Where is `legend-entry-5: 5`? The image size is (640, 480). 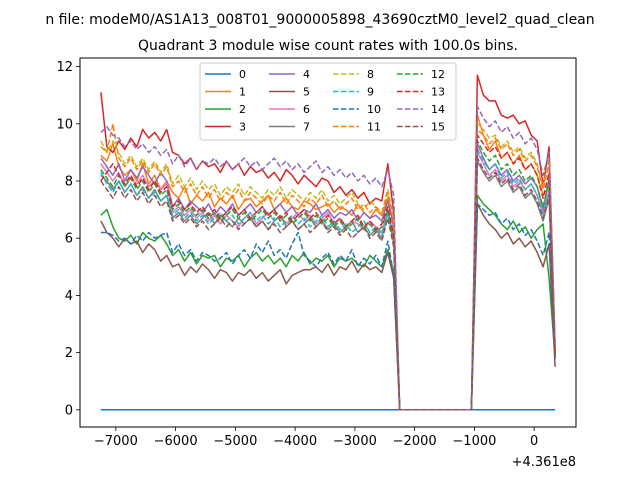 legend-entry-5: 5 is located at coordinates (289, 92).